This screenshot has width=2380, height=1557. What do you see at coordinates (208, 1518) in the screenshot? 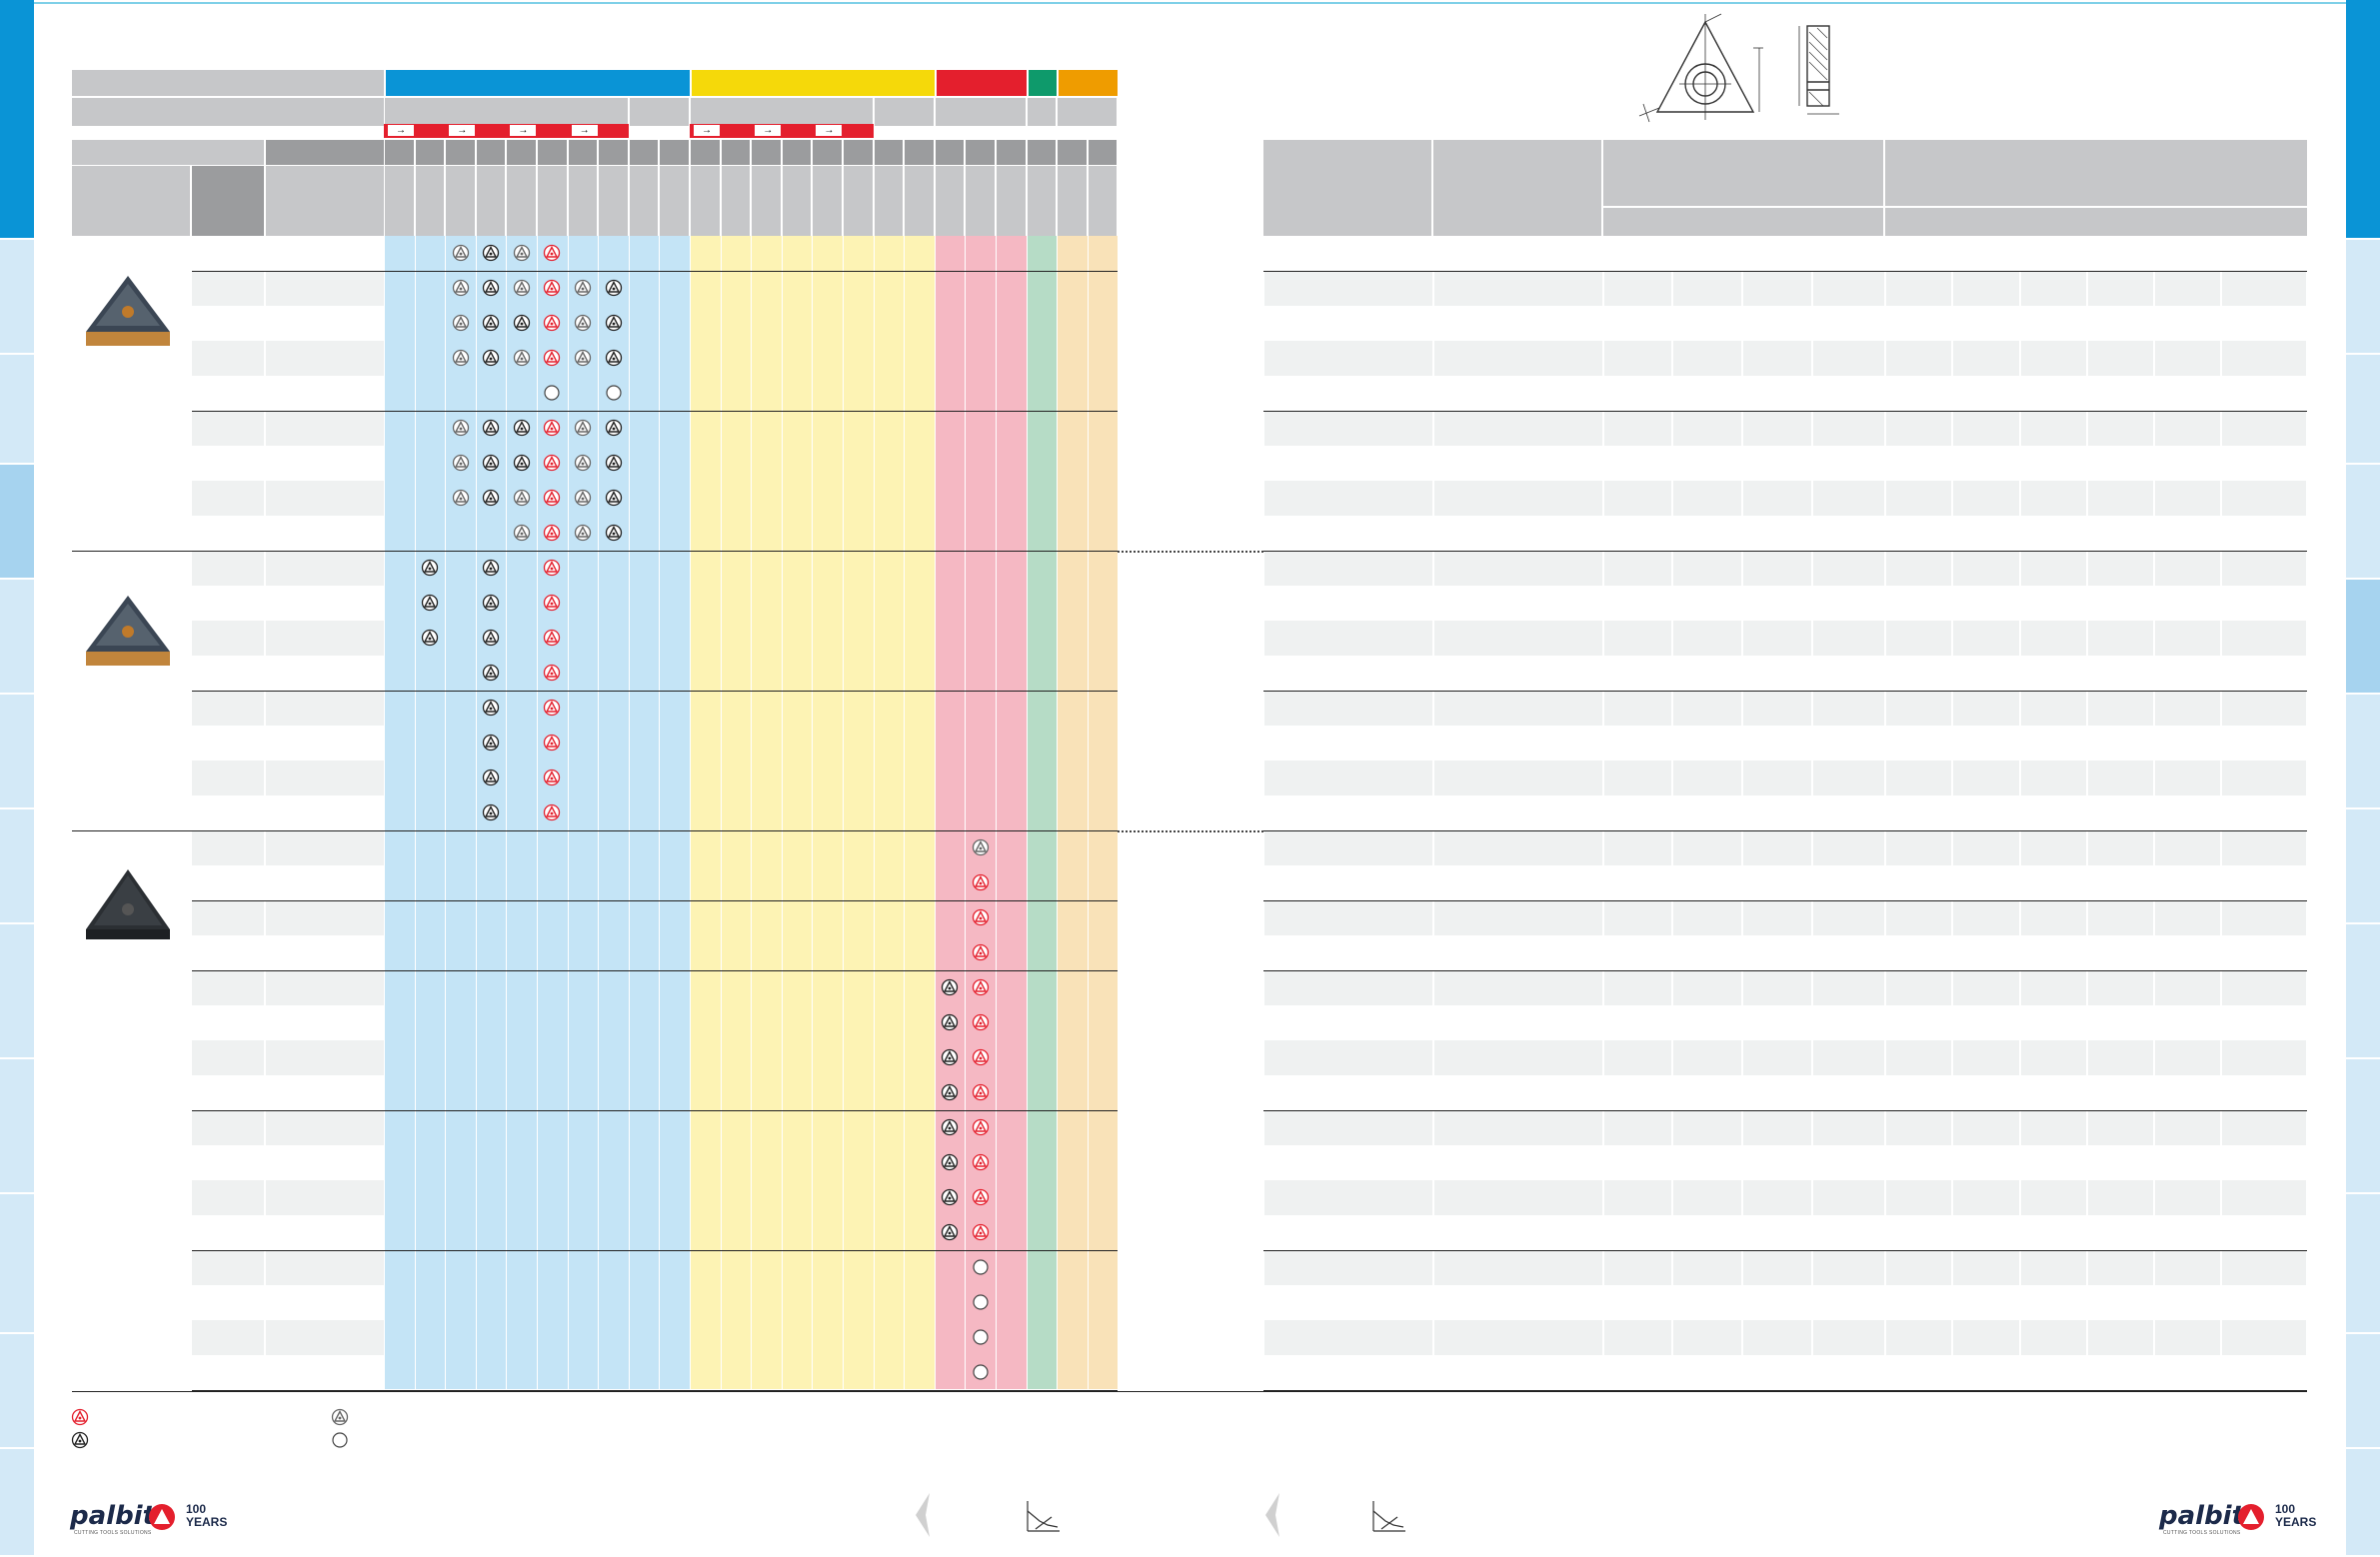
I see `anniversary-badge: 100 YEARS` at bounding box center [208, 1518].